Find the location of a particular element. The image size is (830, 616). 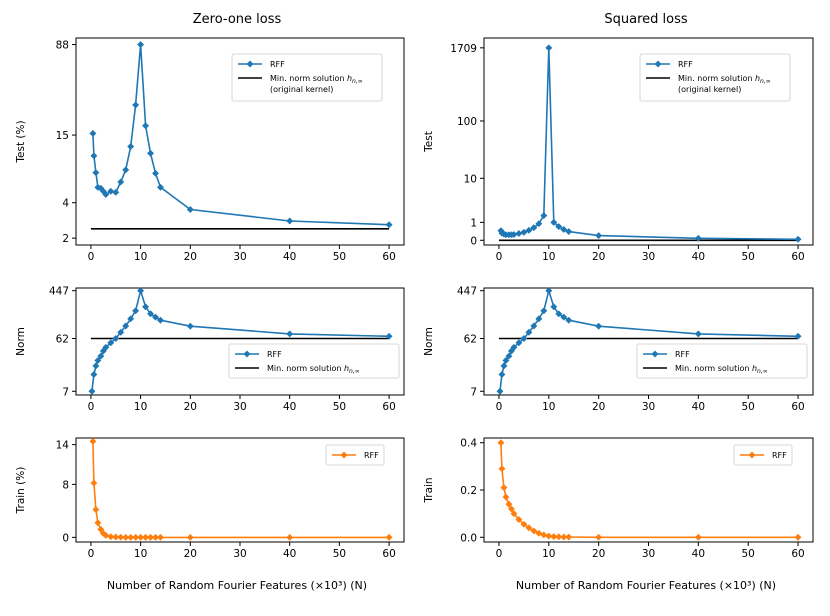

x-tick-label: 10 is located at coordinates (140, 554).